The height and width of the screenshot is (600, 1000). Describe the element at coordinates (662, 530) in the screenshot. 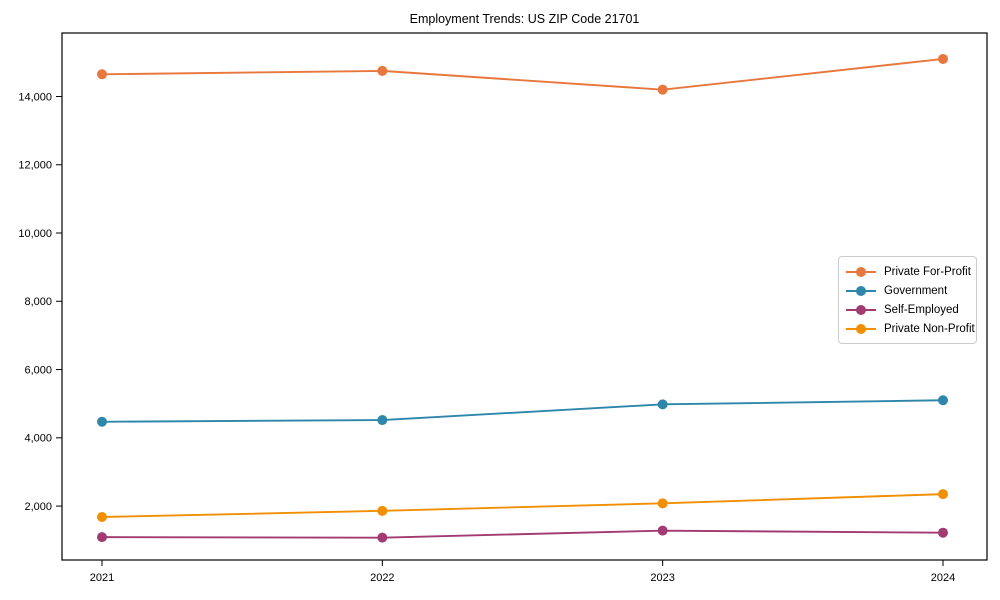

I see `point-self-employed-2023` at that location.